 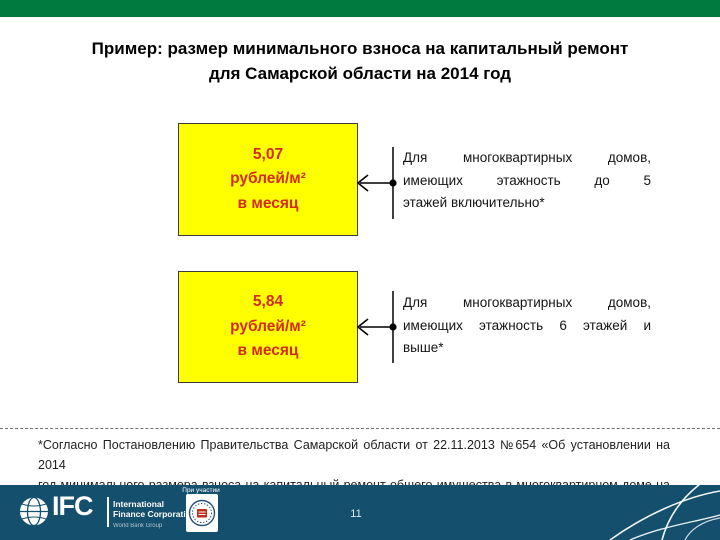 I want to click on desc-line: имеющих этажность 6 этажей и, so click(x=527, y=325).